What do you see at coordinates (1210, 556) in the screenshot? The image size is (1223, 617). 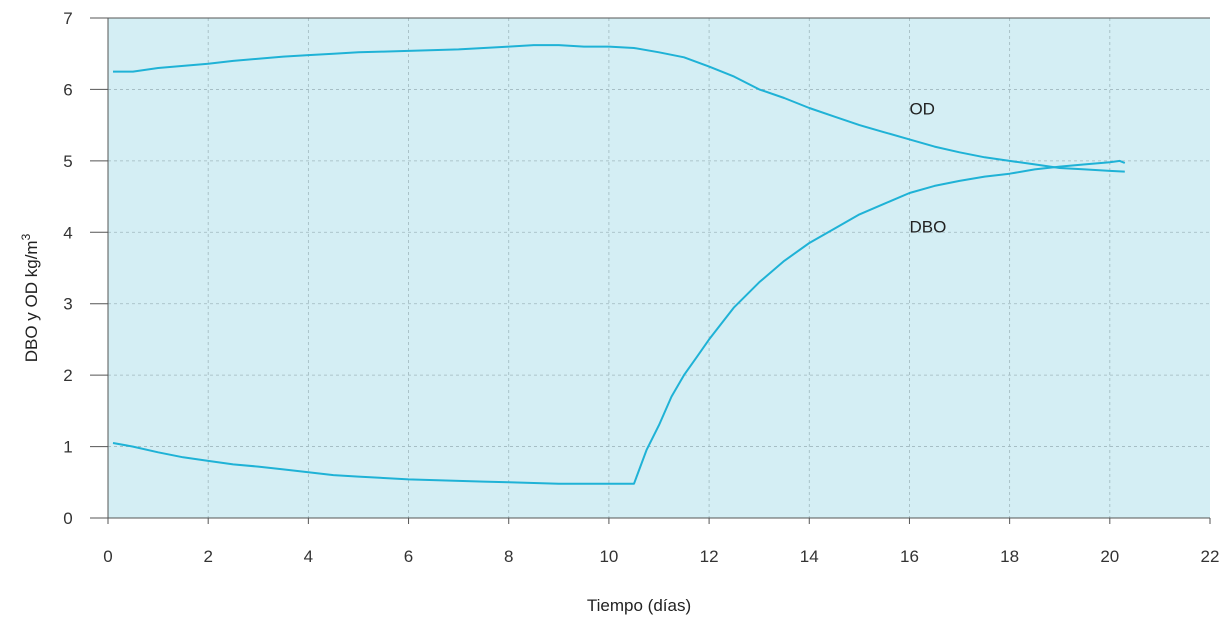 I see `x-tick-label: 22` at bounding box center [1210, 556].